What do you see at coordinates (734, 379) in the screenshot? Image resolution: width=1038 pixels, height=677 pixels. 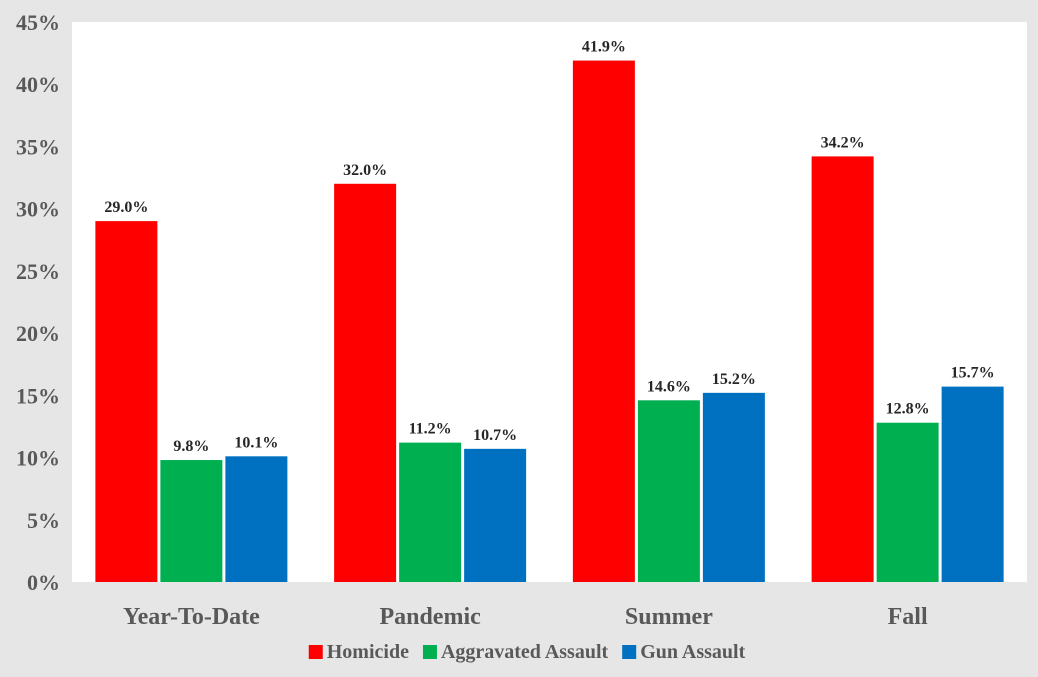 I see `data-label: 15.2%` at bounding box center [734, 379].